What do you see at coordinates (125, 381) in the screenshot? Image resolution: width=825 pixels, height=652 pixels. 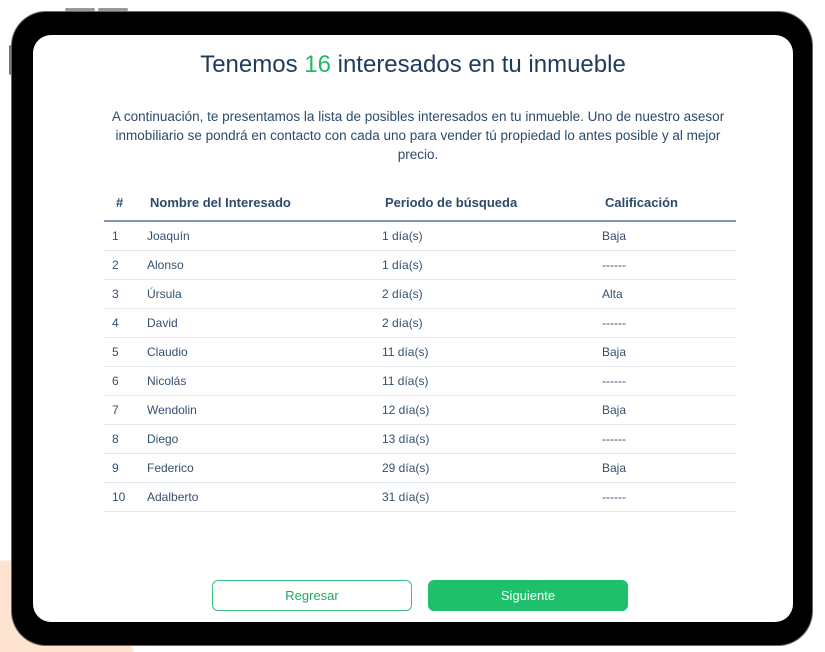 I see `row-number: 6` at bounding box center [125, 381].